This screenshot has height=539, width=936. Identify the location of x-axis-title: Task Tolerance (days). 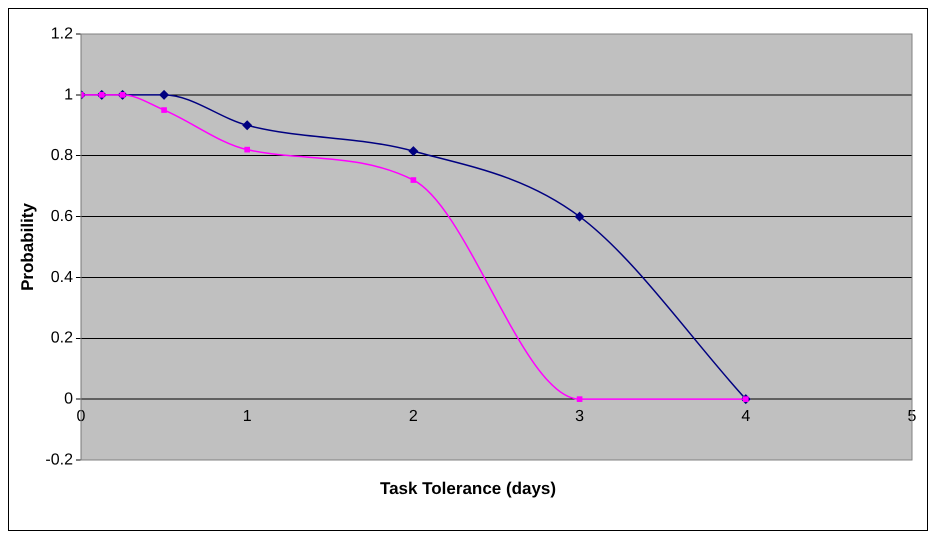
(468, 489).